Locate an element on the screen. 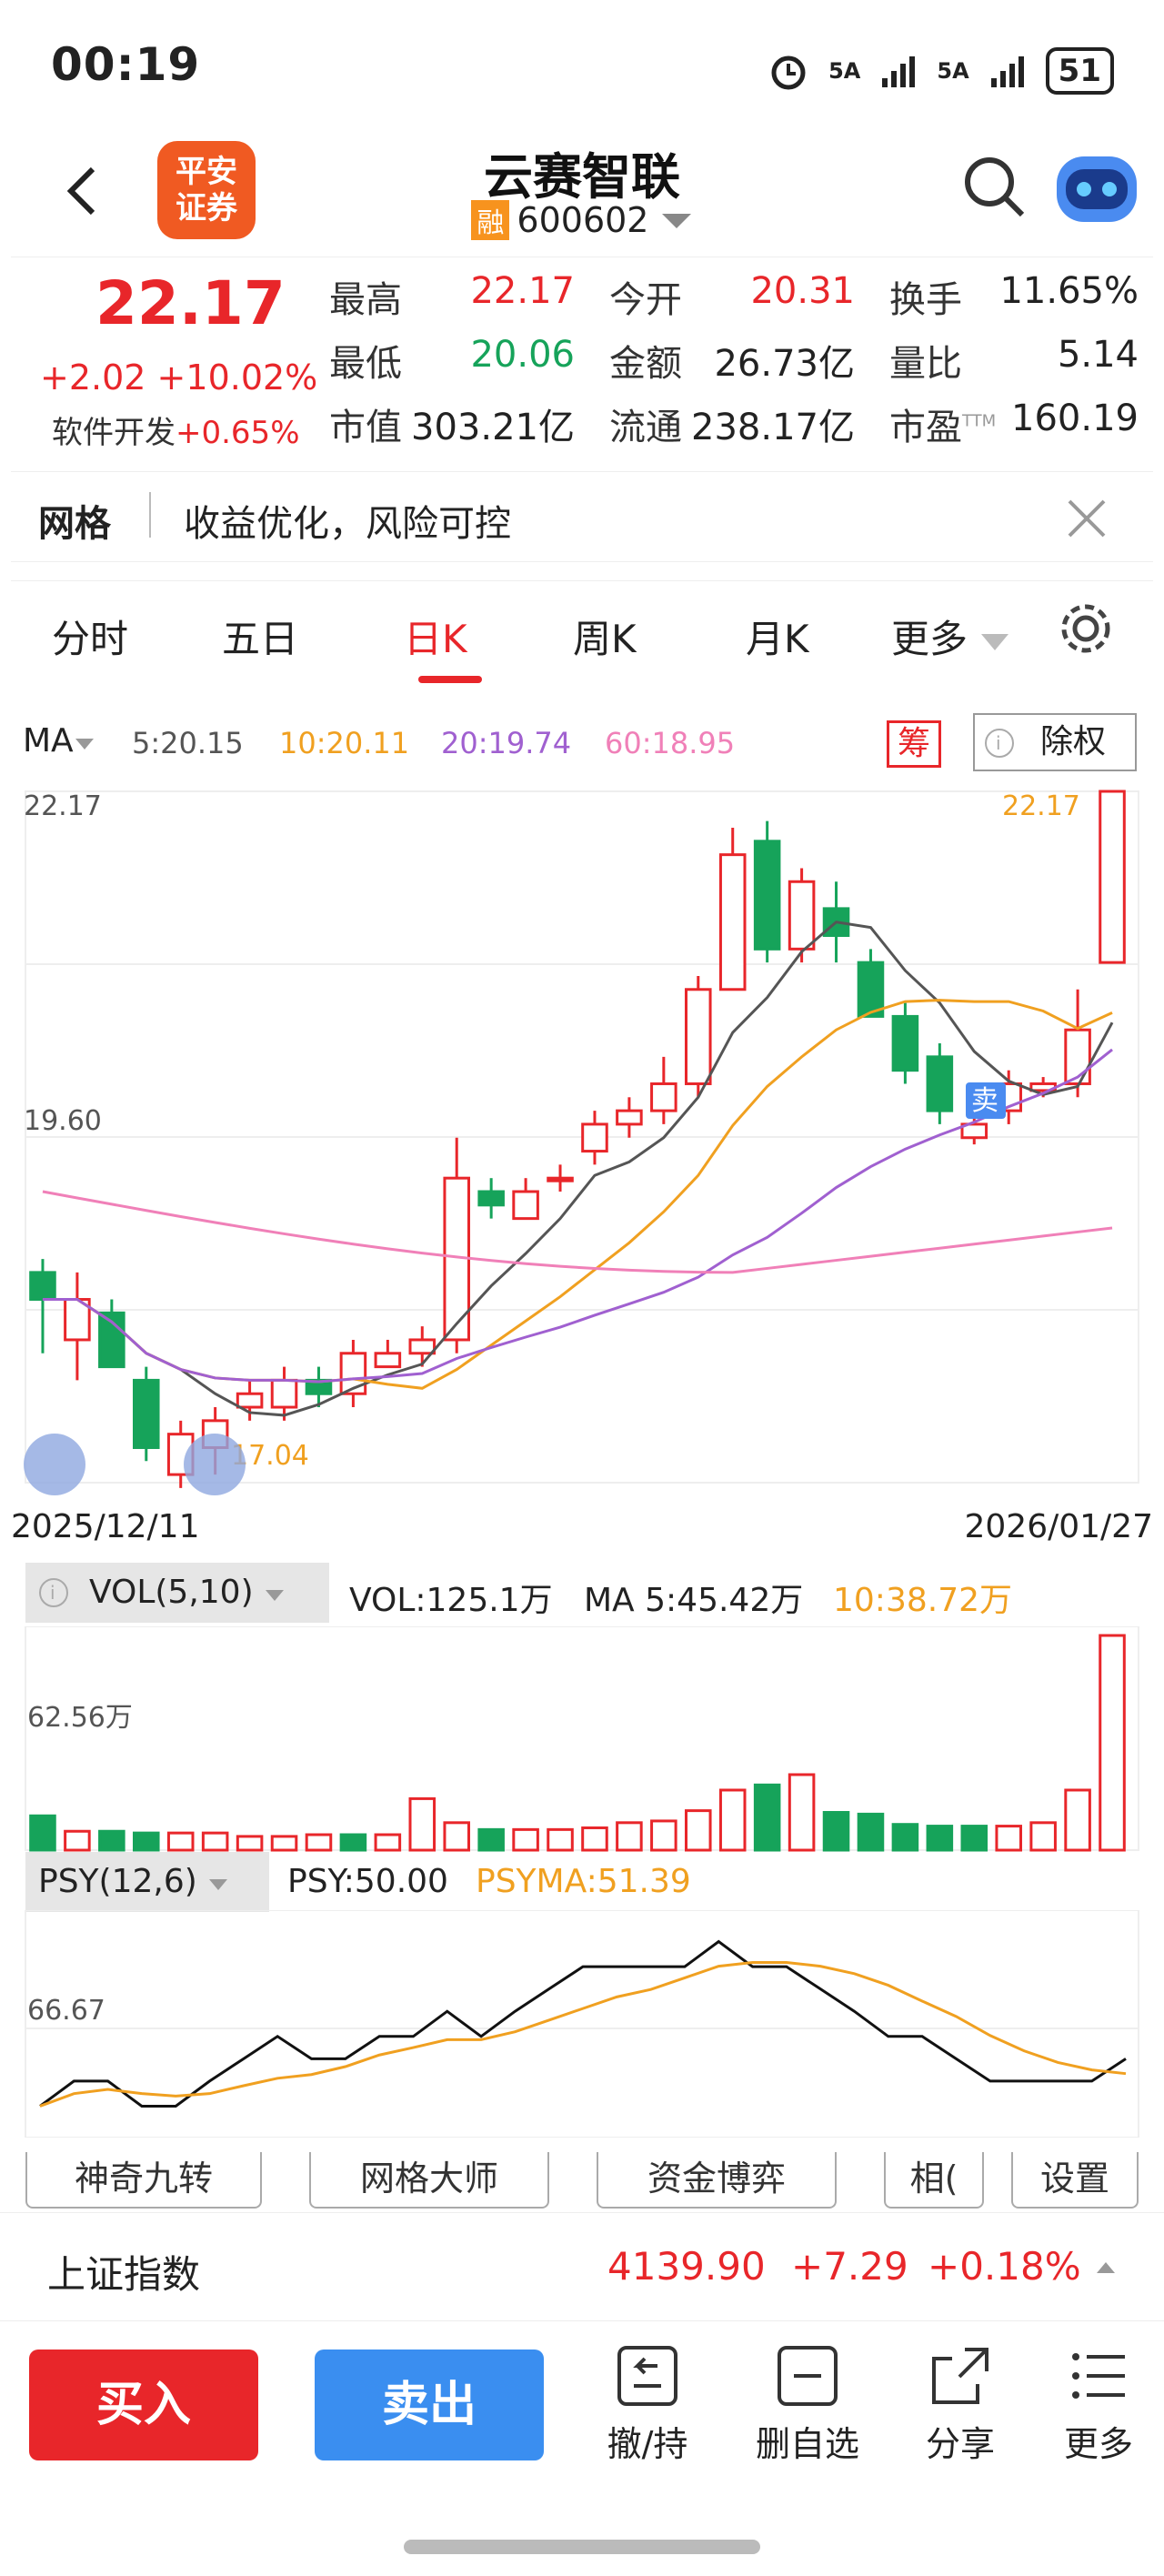  psy-chart: 66.67 is located at coordinates (582, 2024).